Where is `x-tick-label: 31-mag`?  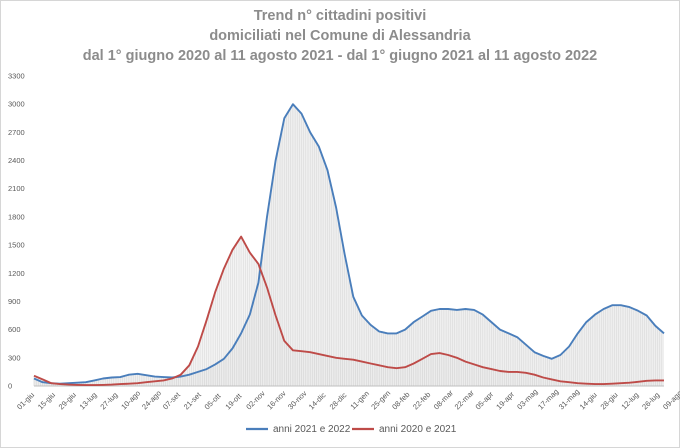 x-tick-label: 31-mag is located at coordinates (569, 399).